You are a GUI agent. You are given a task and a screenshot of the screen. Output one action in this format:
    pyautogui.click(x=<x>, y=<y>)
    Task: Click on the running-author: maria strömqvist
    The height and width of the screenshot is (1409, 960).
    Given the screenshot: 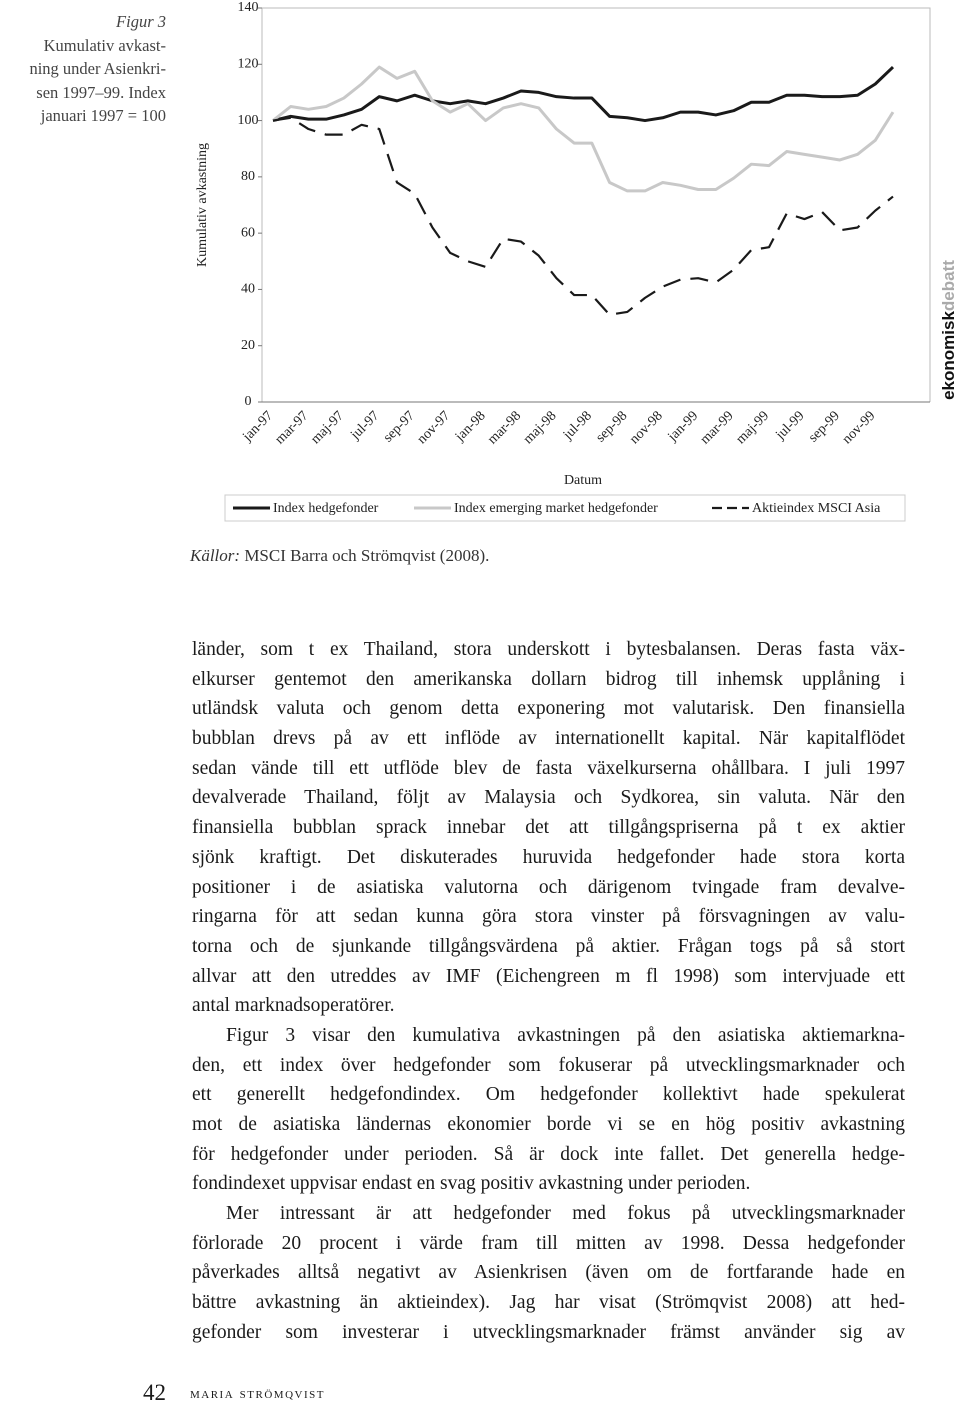 What is the action you would take?
    pyautogui.click(x=257, y=1393)
    